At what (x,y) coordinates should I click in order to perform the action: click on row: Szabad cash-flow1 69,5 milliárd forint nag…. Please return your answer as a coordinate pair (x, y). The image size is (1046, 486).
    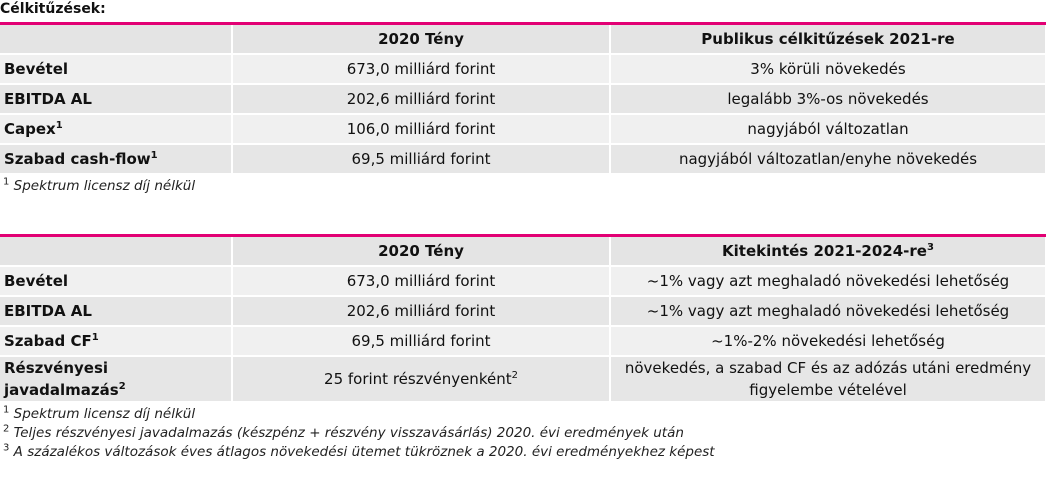
    Looking at the image, I should click on (523, 159).